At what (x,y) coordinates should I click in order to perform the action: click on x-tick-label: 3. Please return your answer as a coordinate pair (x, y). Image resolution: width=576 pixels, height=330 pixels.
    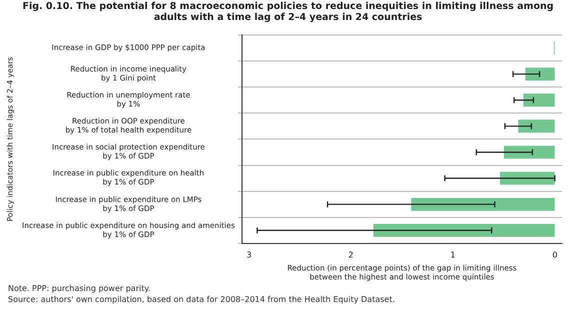
    Looking at the image, I should click on (249, 255).